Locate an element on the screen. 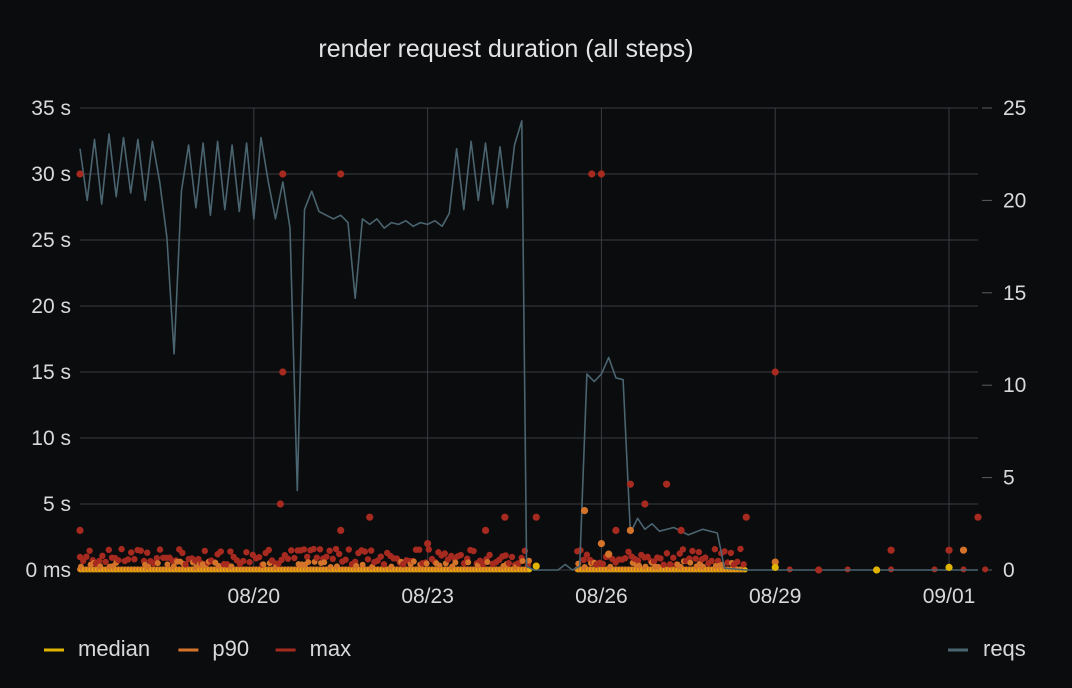 Image resolution: width=1072 pixels, height=688 pixels. y-left-tick-label: 35 s is located at coordinates (51, 108).